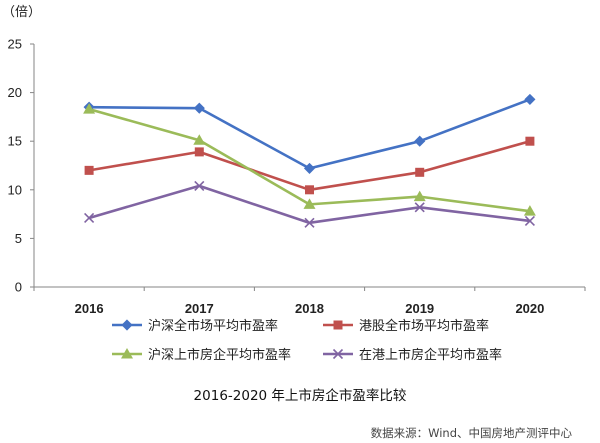 Image resolution: width=600 pixels, height=443 pixels. What do you see at coordinates (219, 355) in the screenshot?
I see `legend-label: 沪深上市房企平均市盈率` at bounding box center [219, 355].